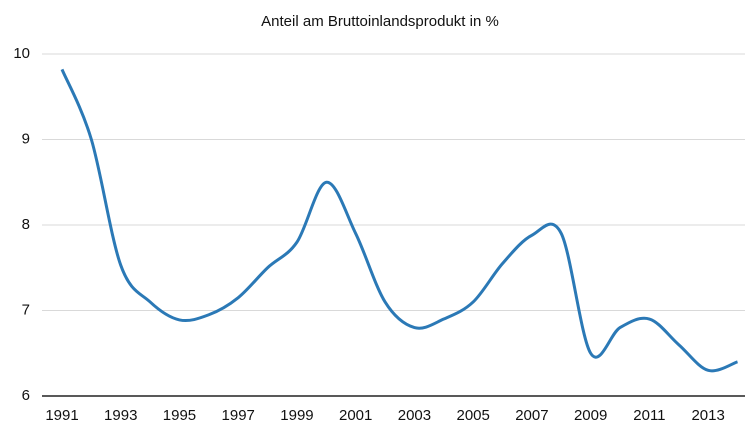  Describe the element at coordinates (590, 415) in the screenshot. I see `x-tick-label: 2009` at that location.